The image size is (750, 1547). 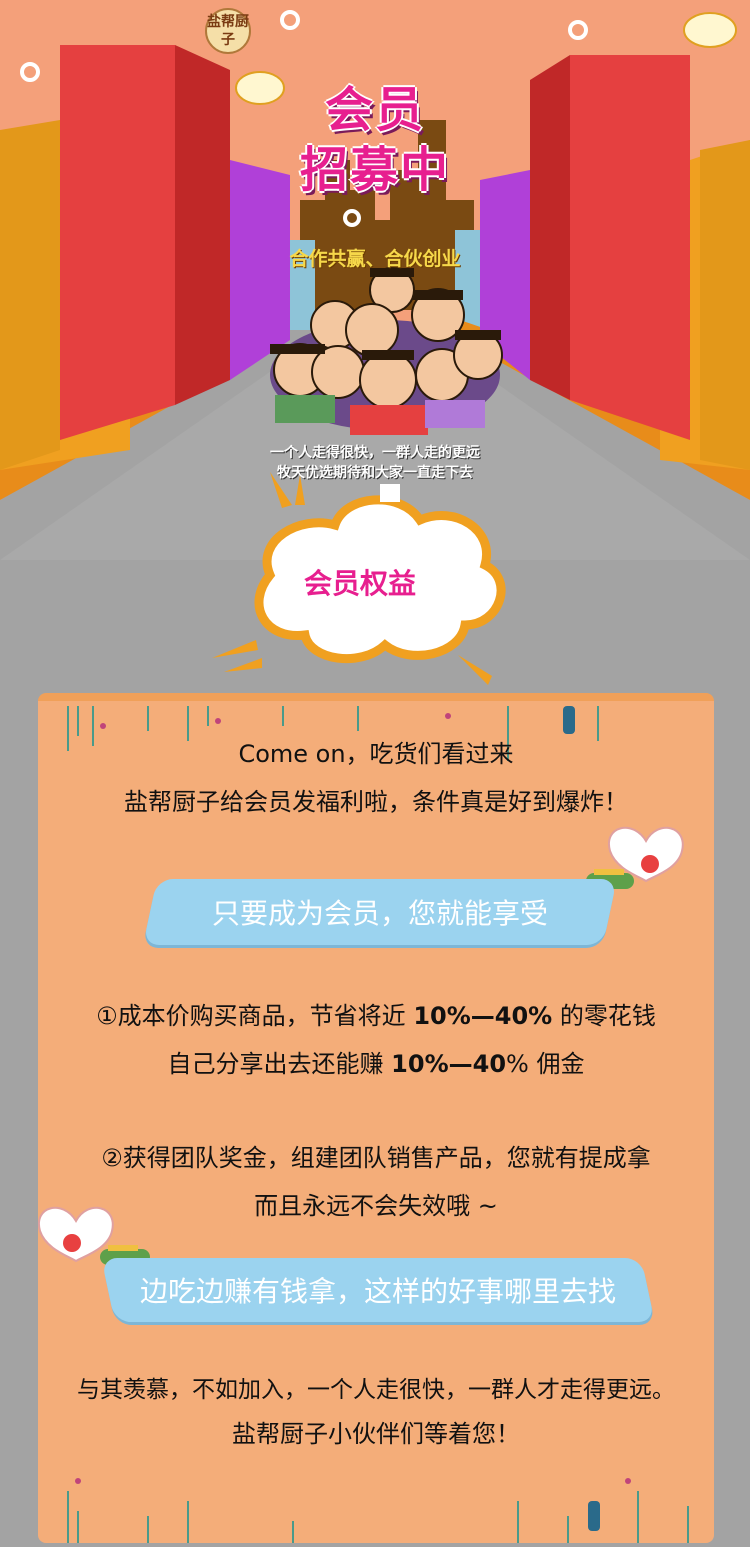 What do you see at coordinates (378, 1290) in the screenshot?
I see `benefit-banner-2: 边吃边赚有钱拿，这样的好事哪里去找` at bounding box center [378, 1290].